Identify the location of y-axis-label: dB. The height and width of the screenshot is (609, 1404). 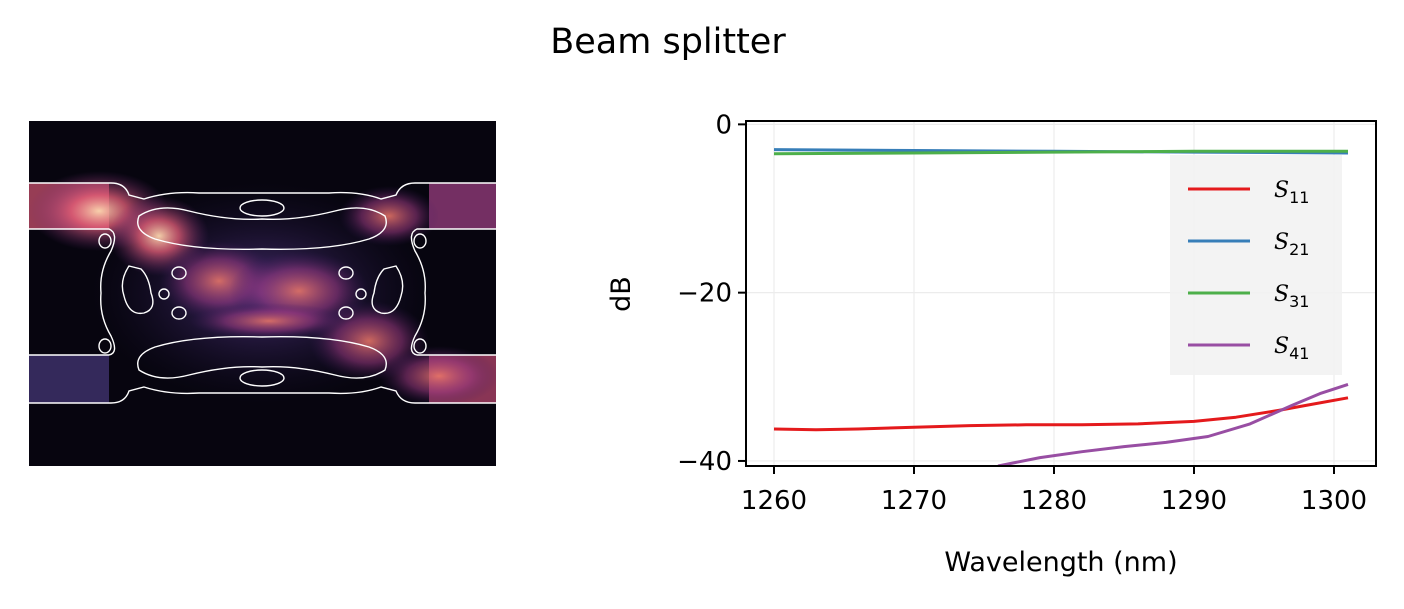
(621, 294).